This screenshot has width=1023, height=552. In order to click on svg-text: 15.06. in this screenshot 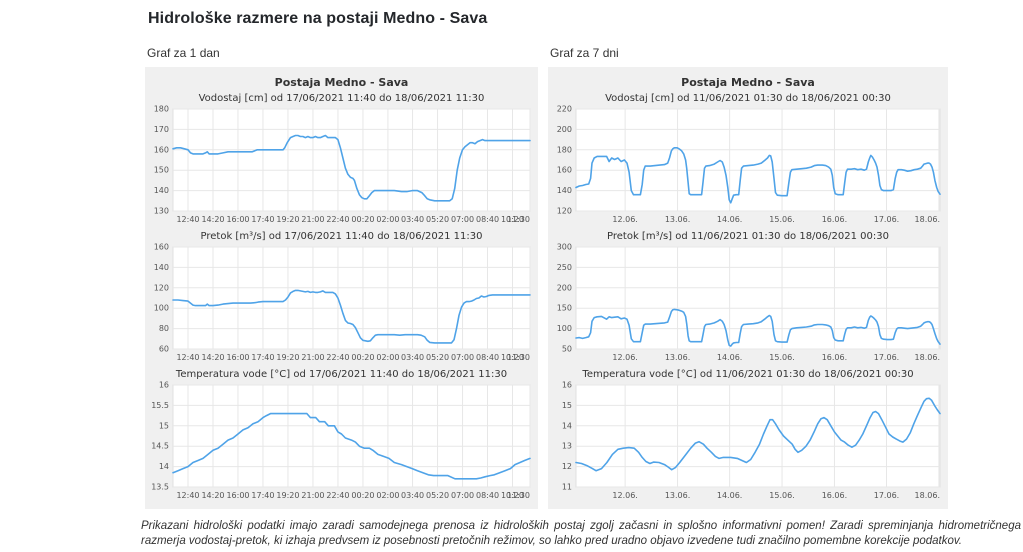, I will do `click(781, 357)`.